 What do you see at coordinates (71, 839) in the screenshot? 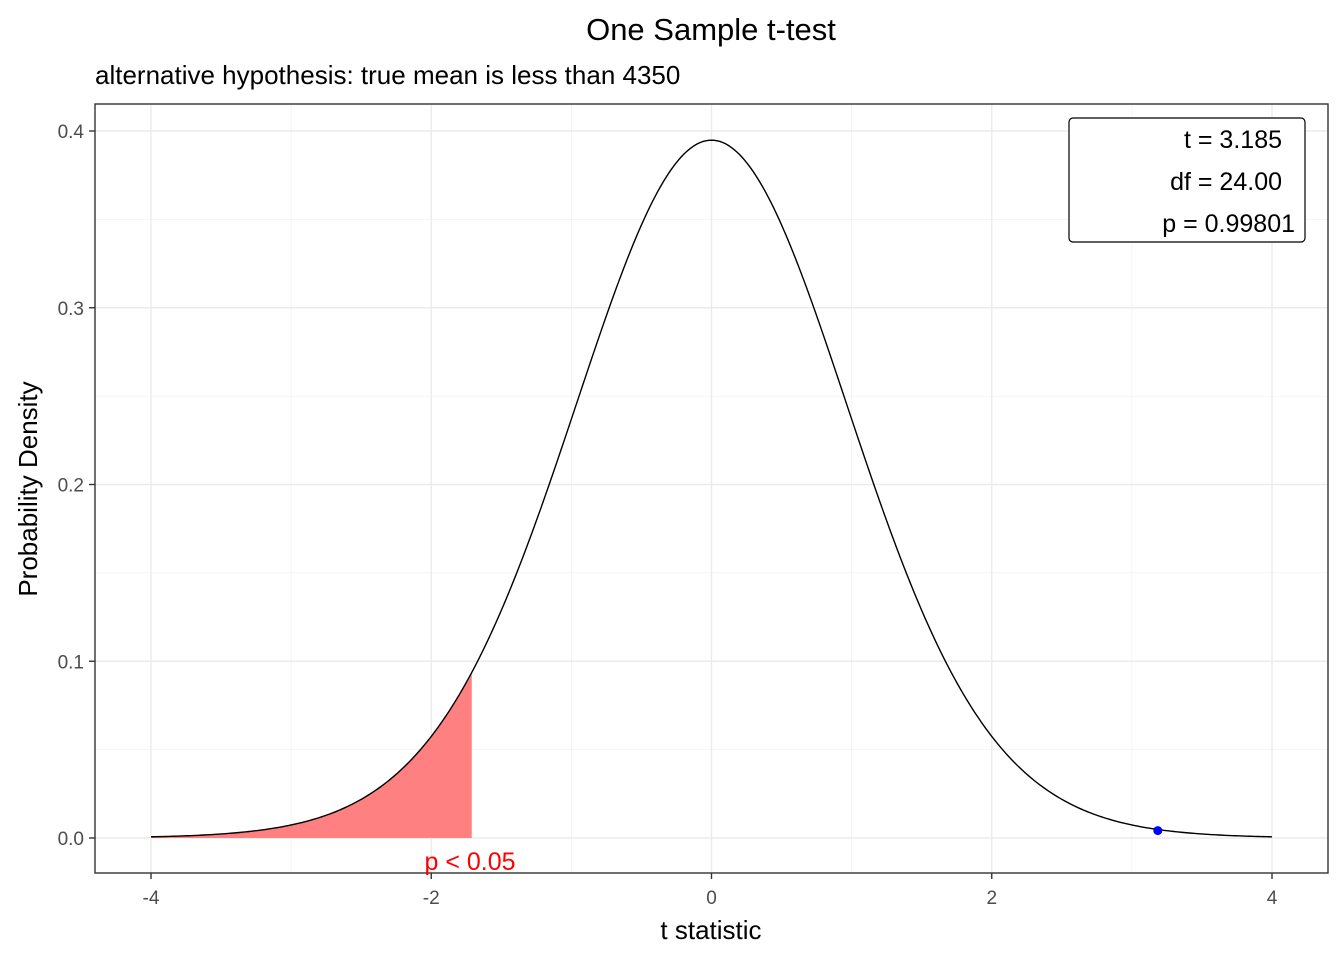
I see `y-tick-label: 0.0` at bounding box center [71, 839].